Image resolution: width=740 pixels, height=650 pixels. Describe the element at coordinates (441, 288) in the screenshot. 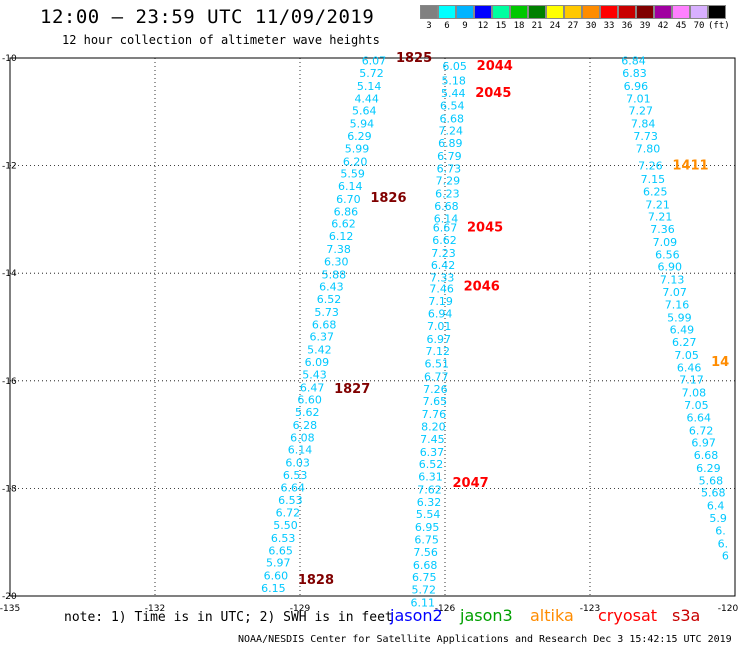

I see `wave-height-value: 7.46` at that location.